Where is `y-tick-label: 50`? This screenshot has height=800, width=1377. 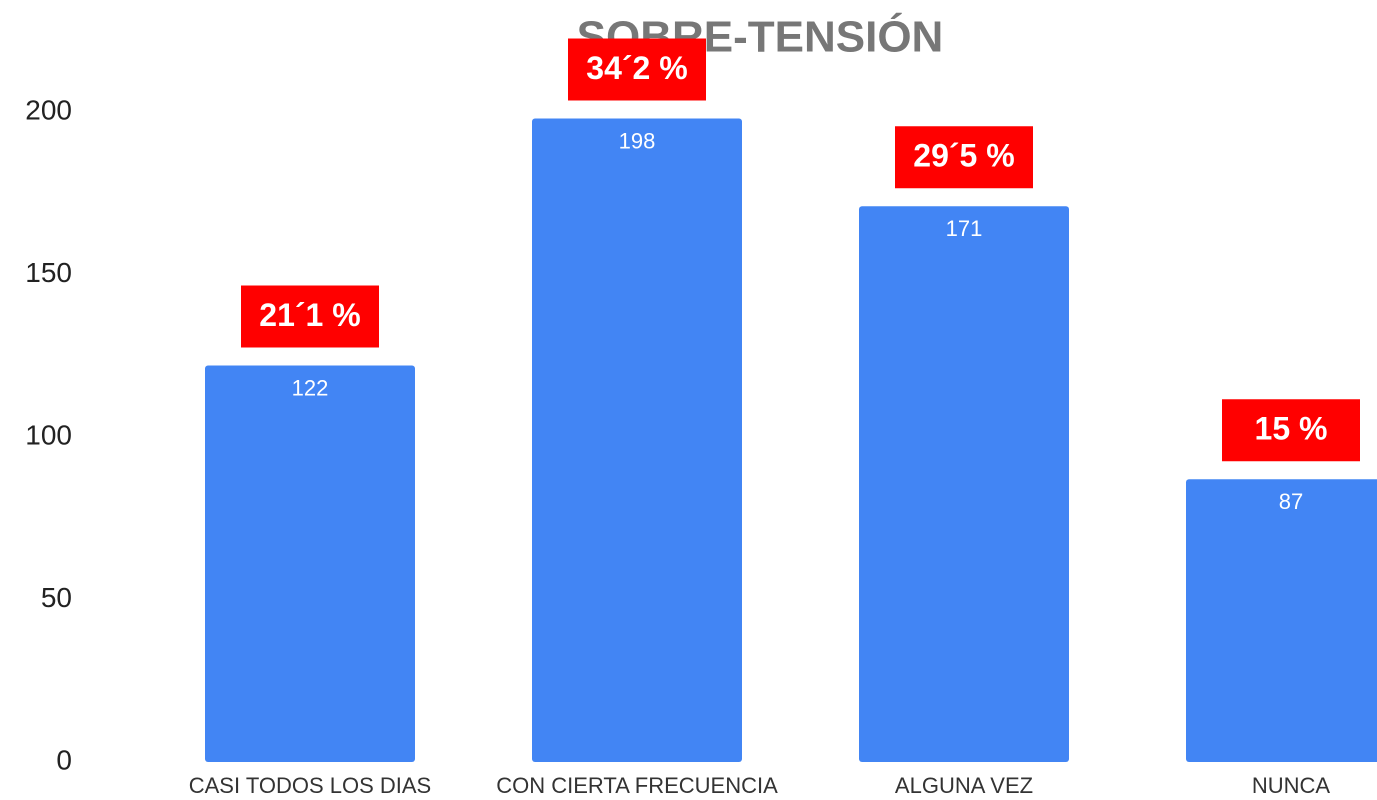
y-tick-label: 50 is located at coordinates (56, 597).